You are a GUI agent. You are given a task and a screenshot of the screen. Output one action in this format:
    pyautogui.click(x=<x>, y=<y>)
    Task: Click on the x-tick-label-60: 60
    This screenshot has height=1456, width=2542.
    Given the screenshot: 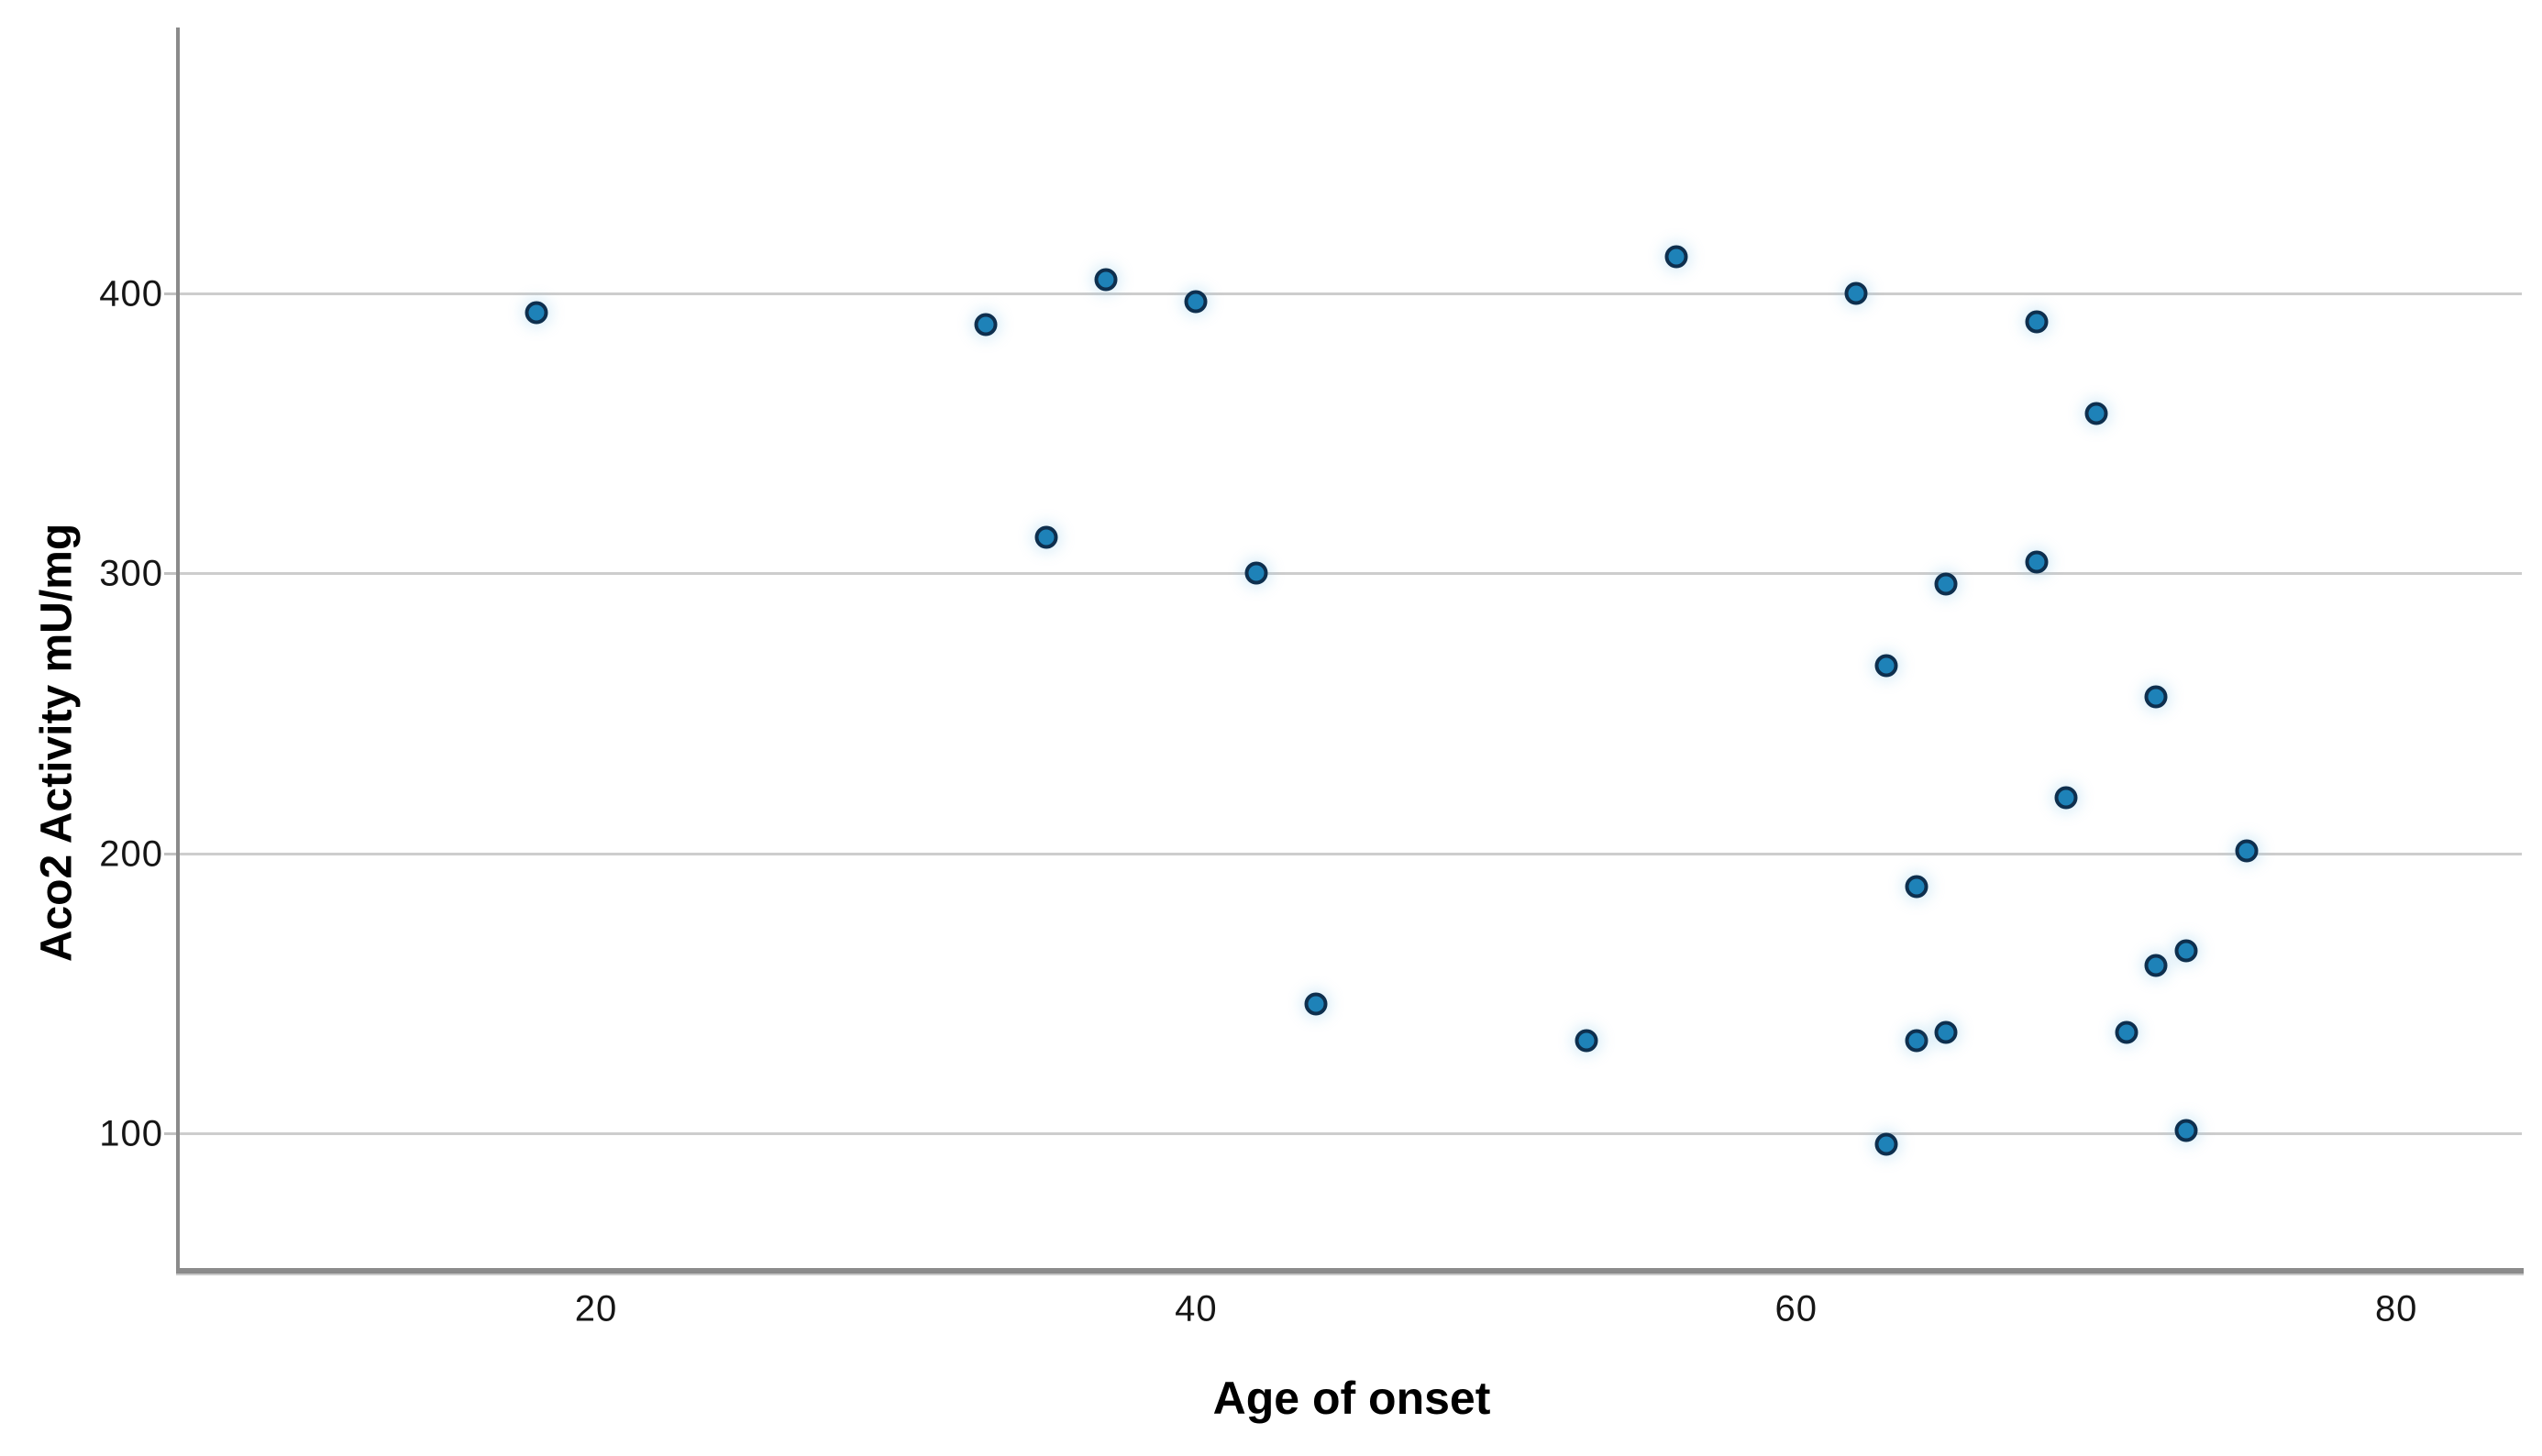 What is the action you would take?
    pyautogui.click(x=1796, y=1308)
    